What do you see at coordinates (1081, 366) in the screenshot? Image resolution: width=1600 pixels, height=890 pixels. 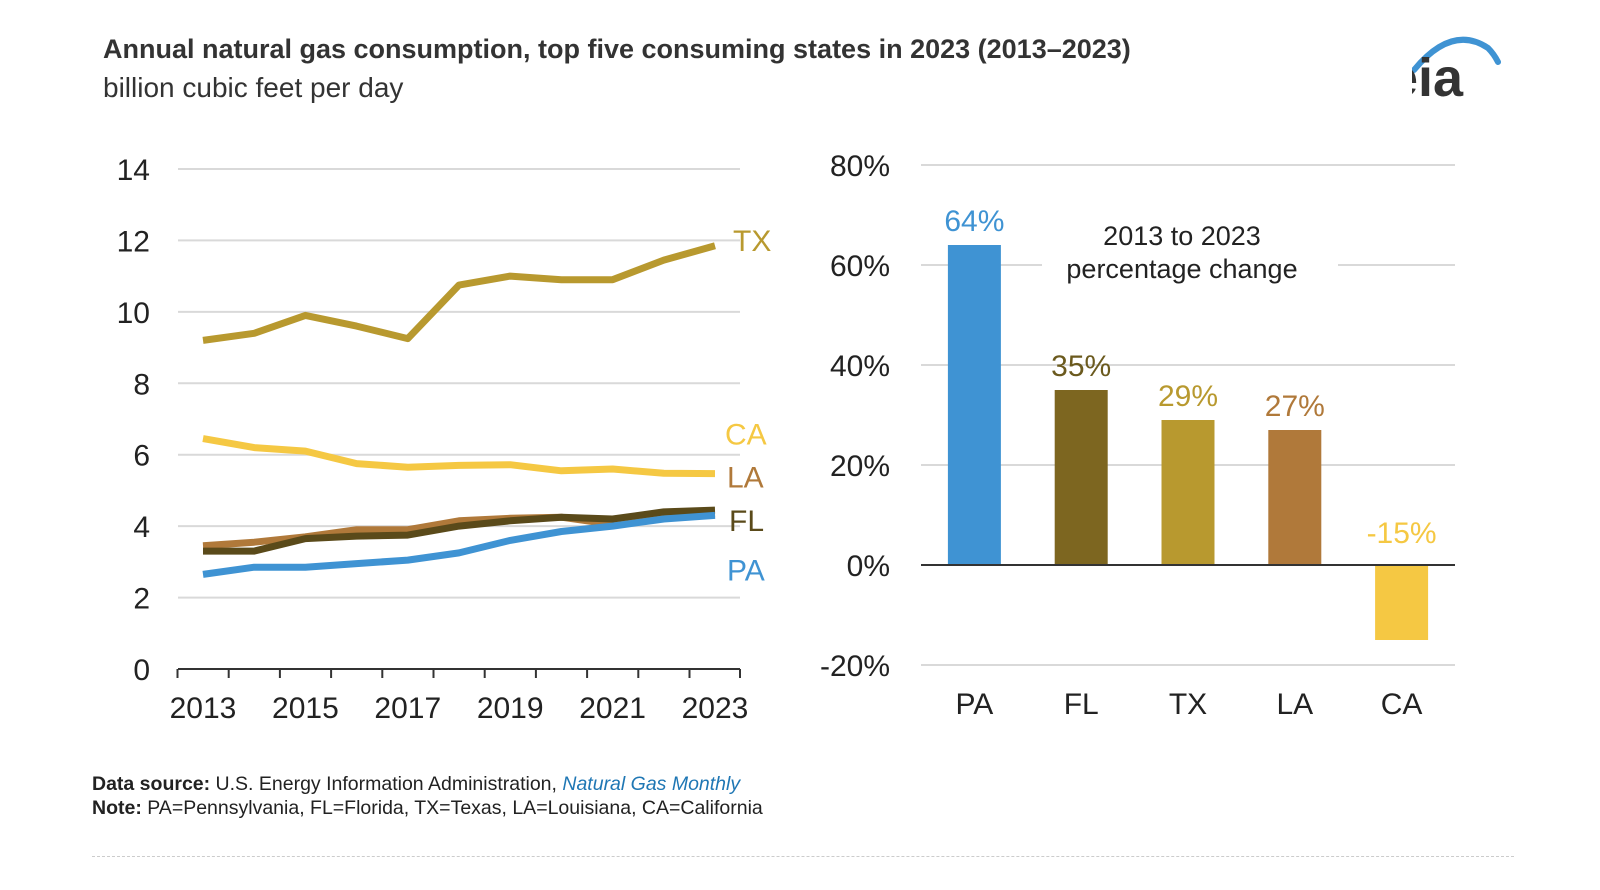 I see `bar-value-label-fl: 35%` at bounding box center [1081, 366].